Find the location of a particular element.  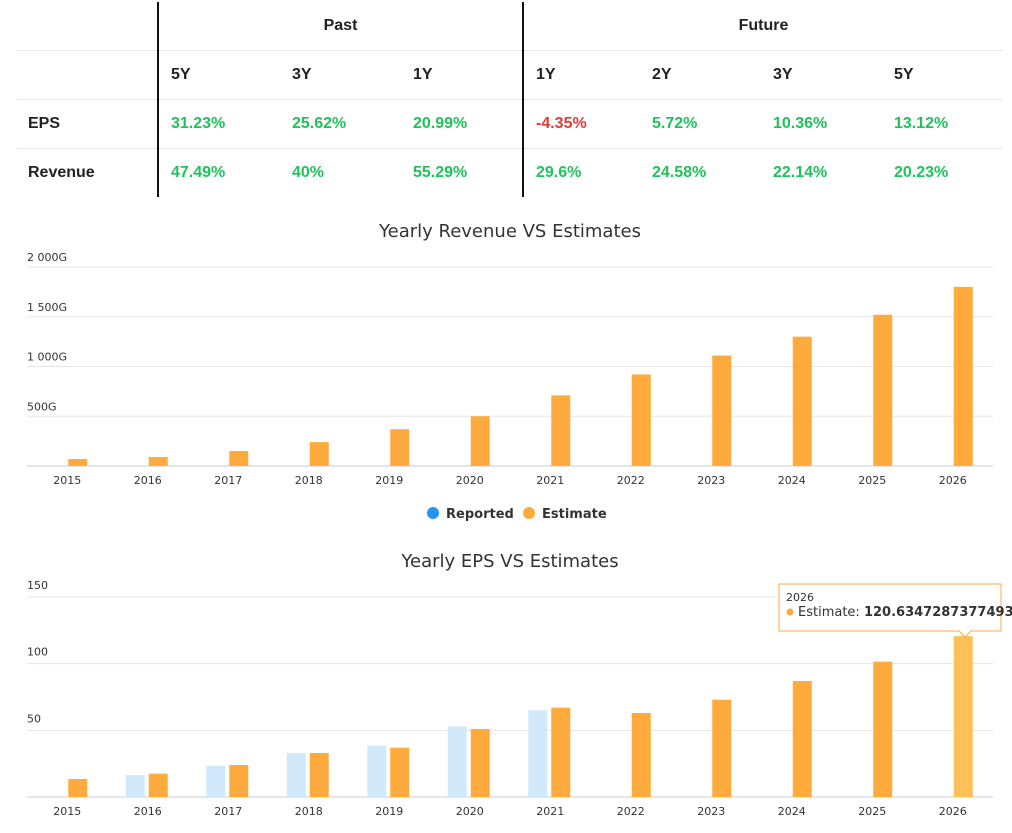

y-tick-label: 1 500G is located at coordinates (47, 307).